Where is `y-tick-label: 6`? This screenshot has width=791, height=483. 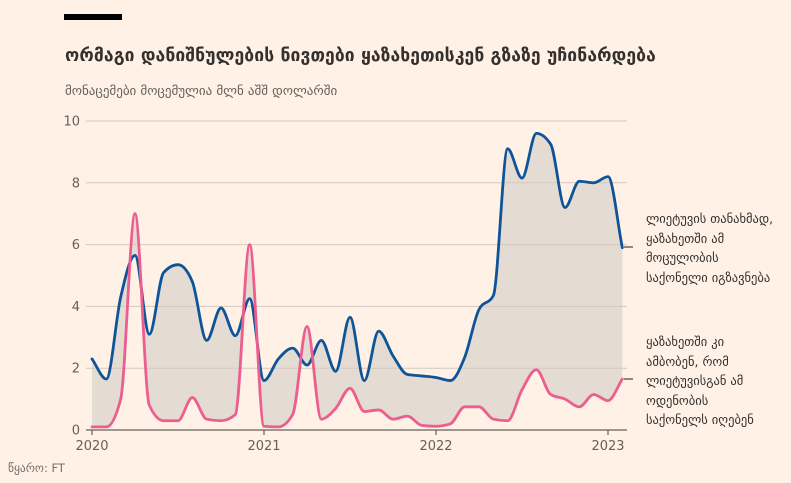
y-tick-label: 6 is located at coordinates (76, 245).